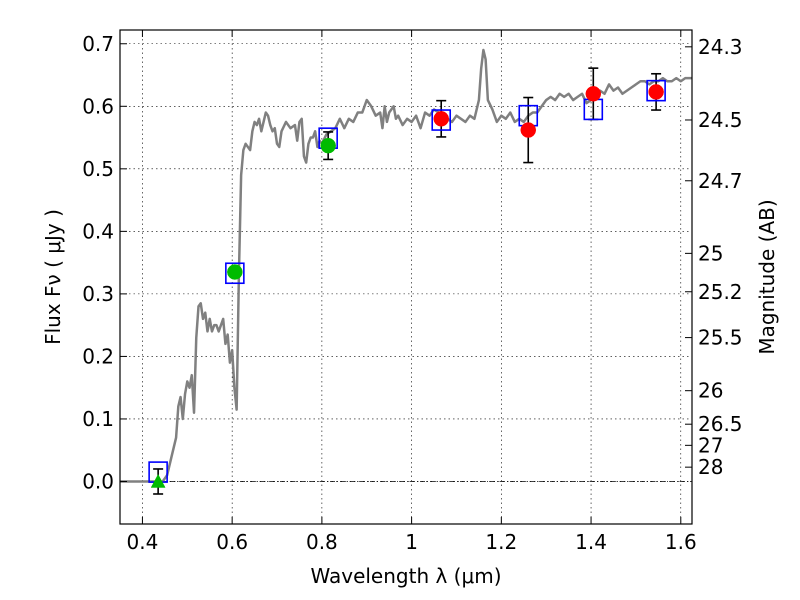  What do you see at coordinates (710, 391) in the screenshot?
I see `magnitude-tick-label: 26` at bounding box center [710, 391].